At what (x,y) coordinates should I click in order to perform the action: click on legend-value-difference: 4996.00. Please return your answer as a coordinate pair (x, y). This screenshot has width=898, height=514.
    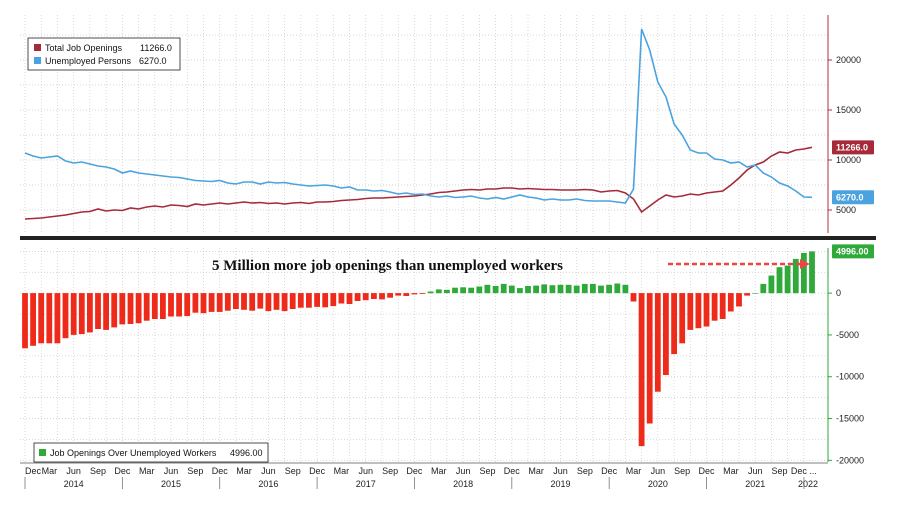
    Looking at the image, I should click on (246, 453).